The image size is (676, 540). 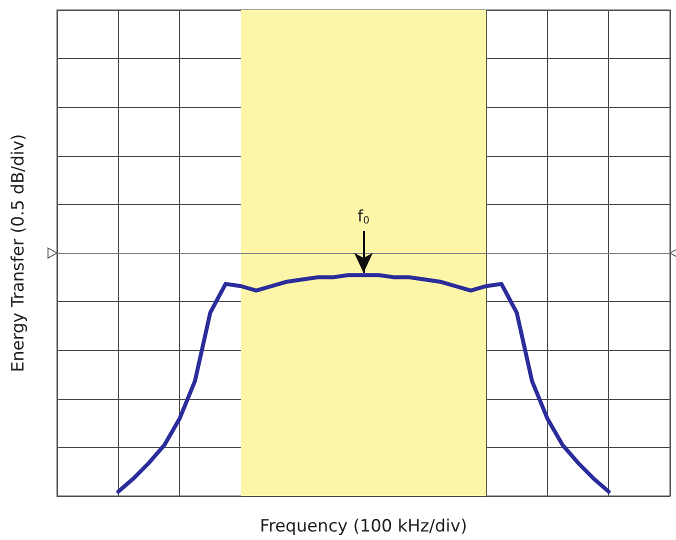 I want to click on y-axis-title: Energy Transfer (0.5 dB/div), so click(x=18, y=253).